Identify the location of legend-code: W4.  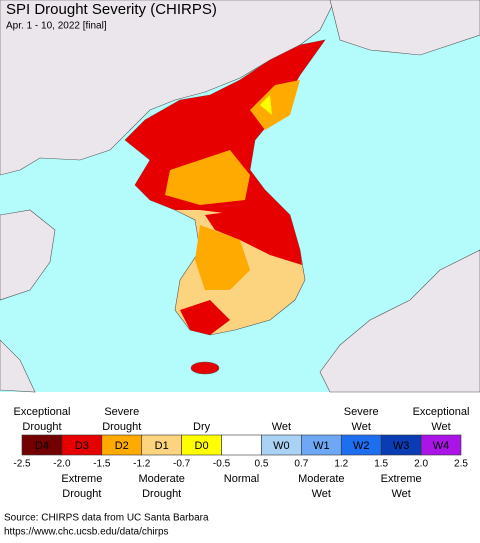
(441, 446).